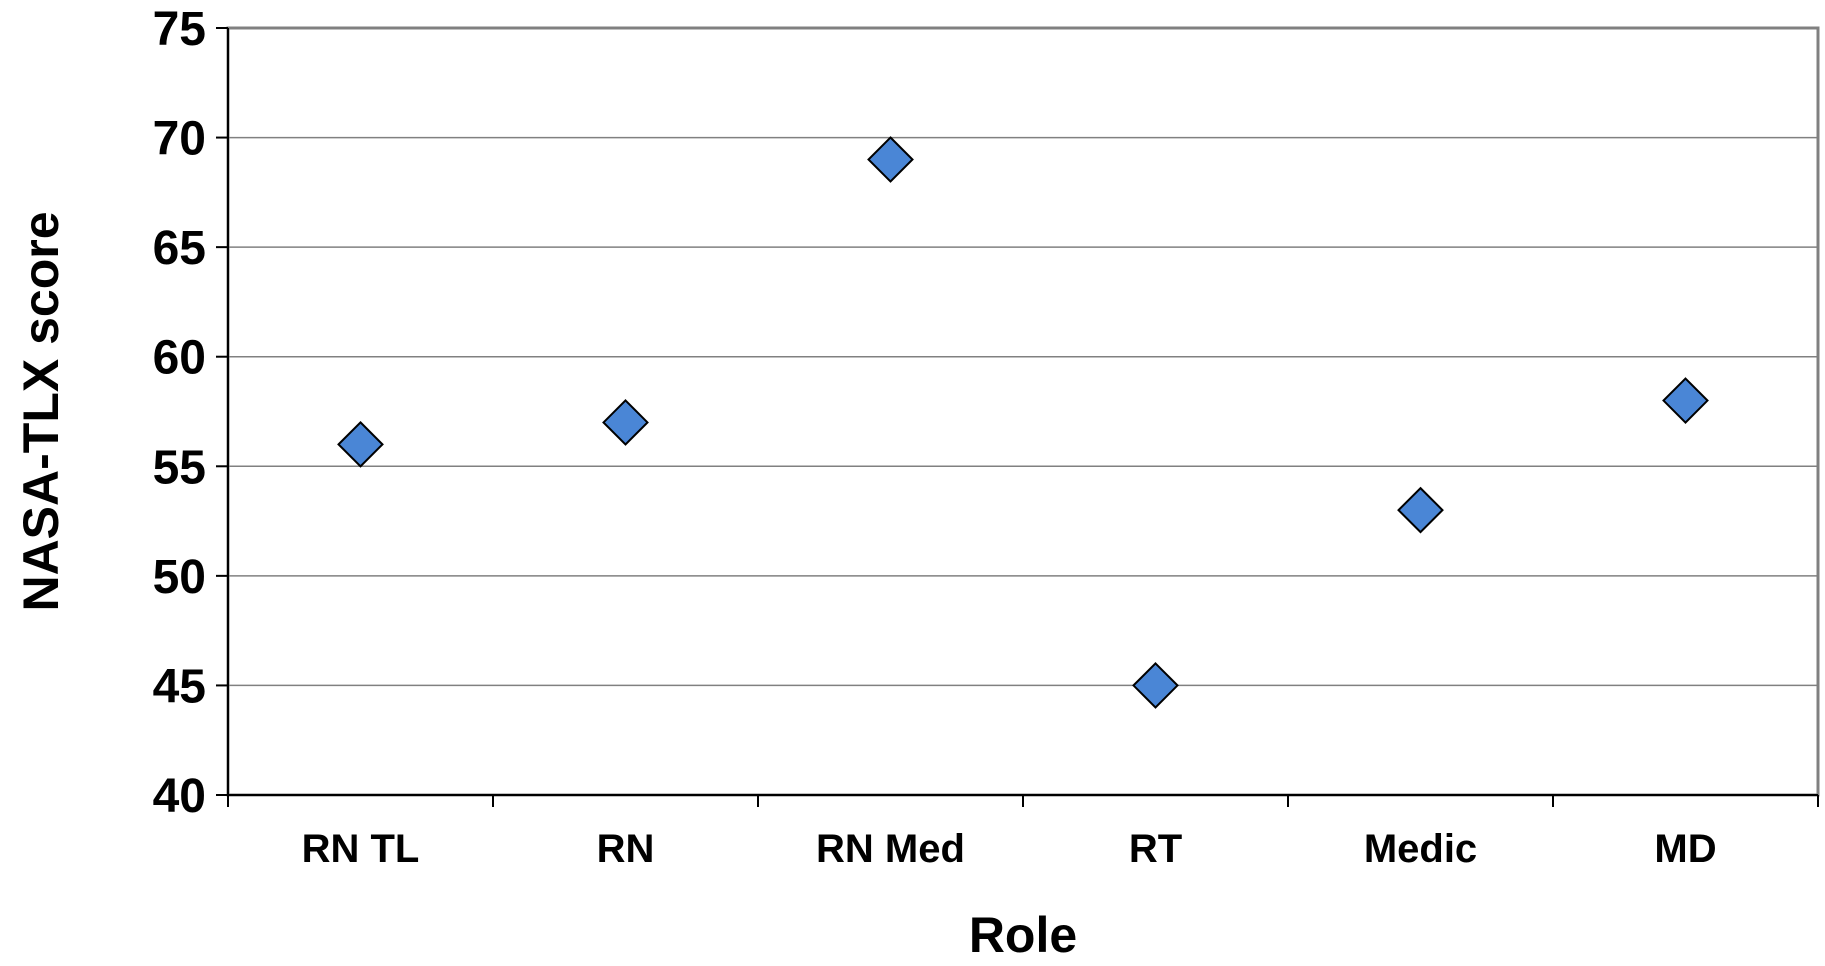  I want to click on x-tick-label: MD, so click(1685, 849).